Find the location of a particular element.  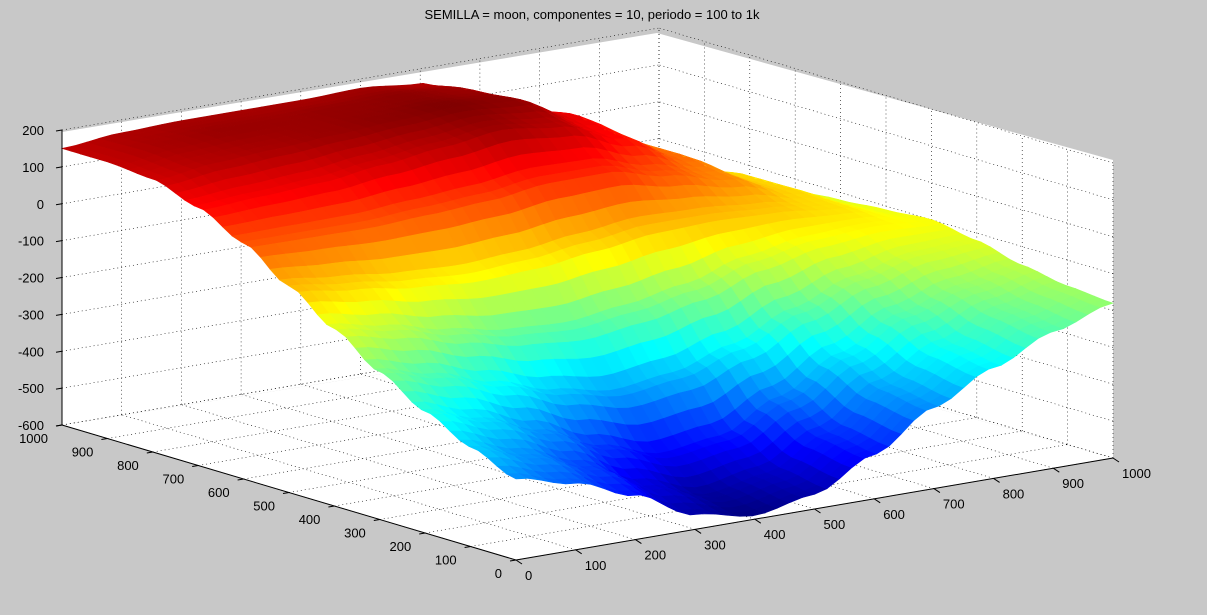

x-tick-label: 0 is located at coordinates (528, 575).